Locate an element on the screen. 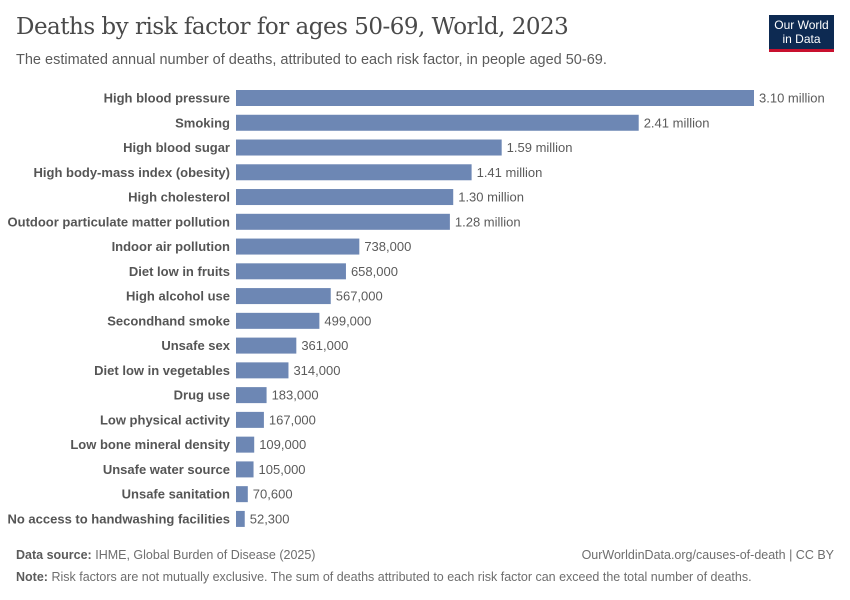  value-label: 3.10 million is located at coordinates (792, 98).